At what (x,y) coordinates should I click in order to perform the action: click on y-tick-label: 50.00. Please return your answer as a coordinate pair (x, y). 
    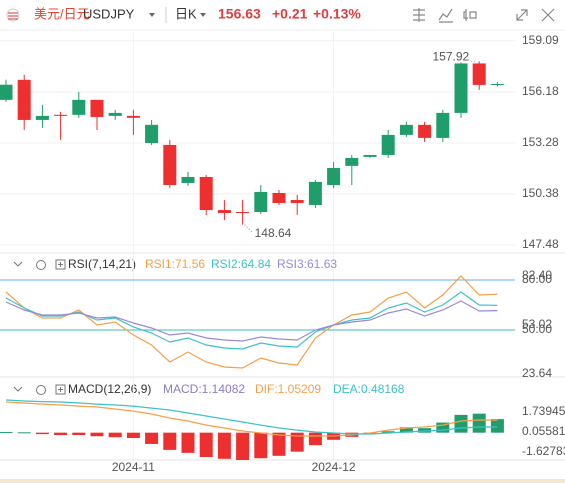
    Looking at the image, I should click on (537, 329).